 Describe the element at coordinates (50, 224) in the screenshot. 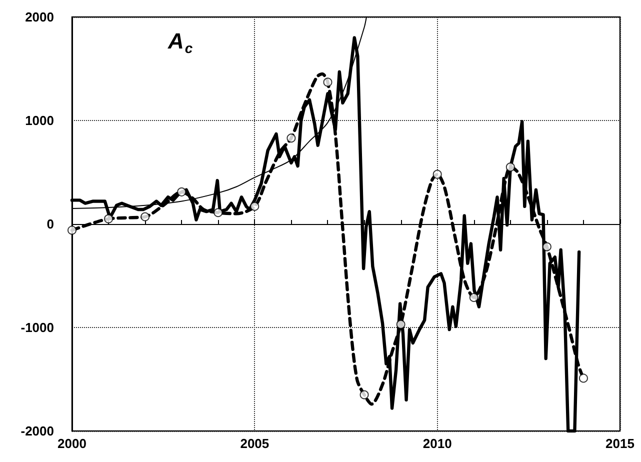

I see `y-tick-label: 0` at that location.